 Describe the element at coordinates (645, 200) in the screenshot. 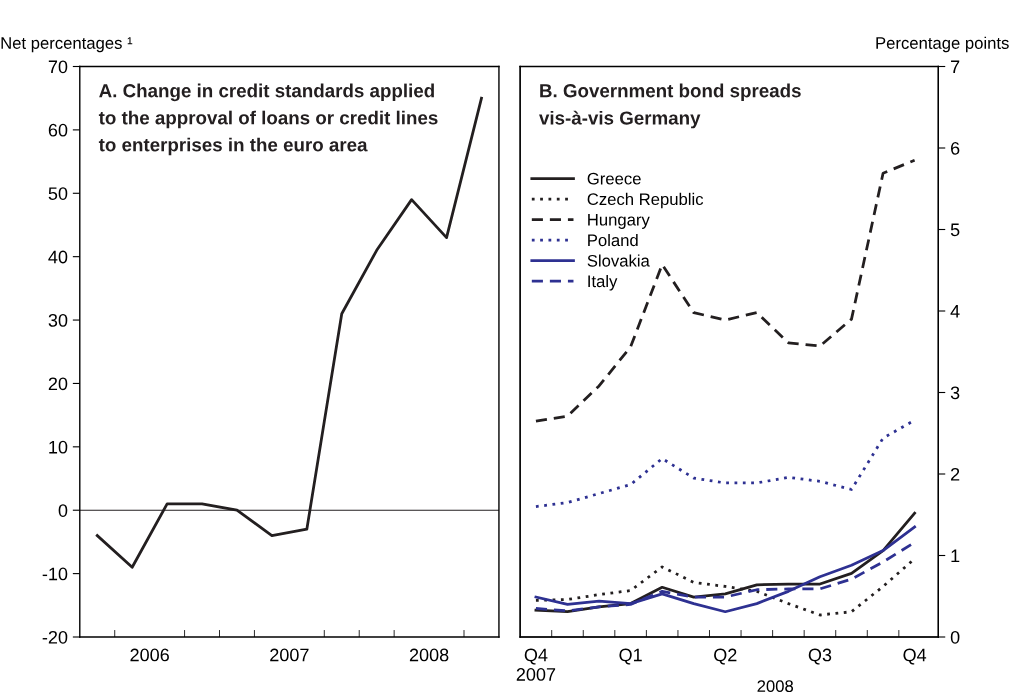

I see `legend-label: Czech Republic` at that location.